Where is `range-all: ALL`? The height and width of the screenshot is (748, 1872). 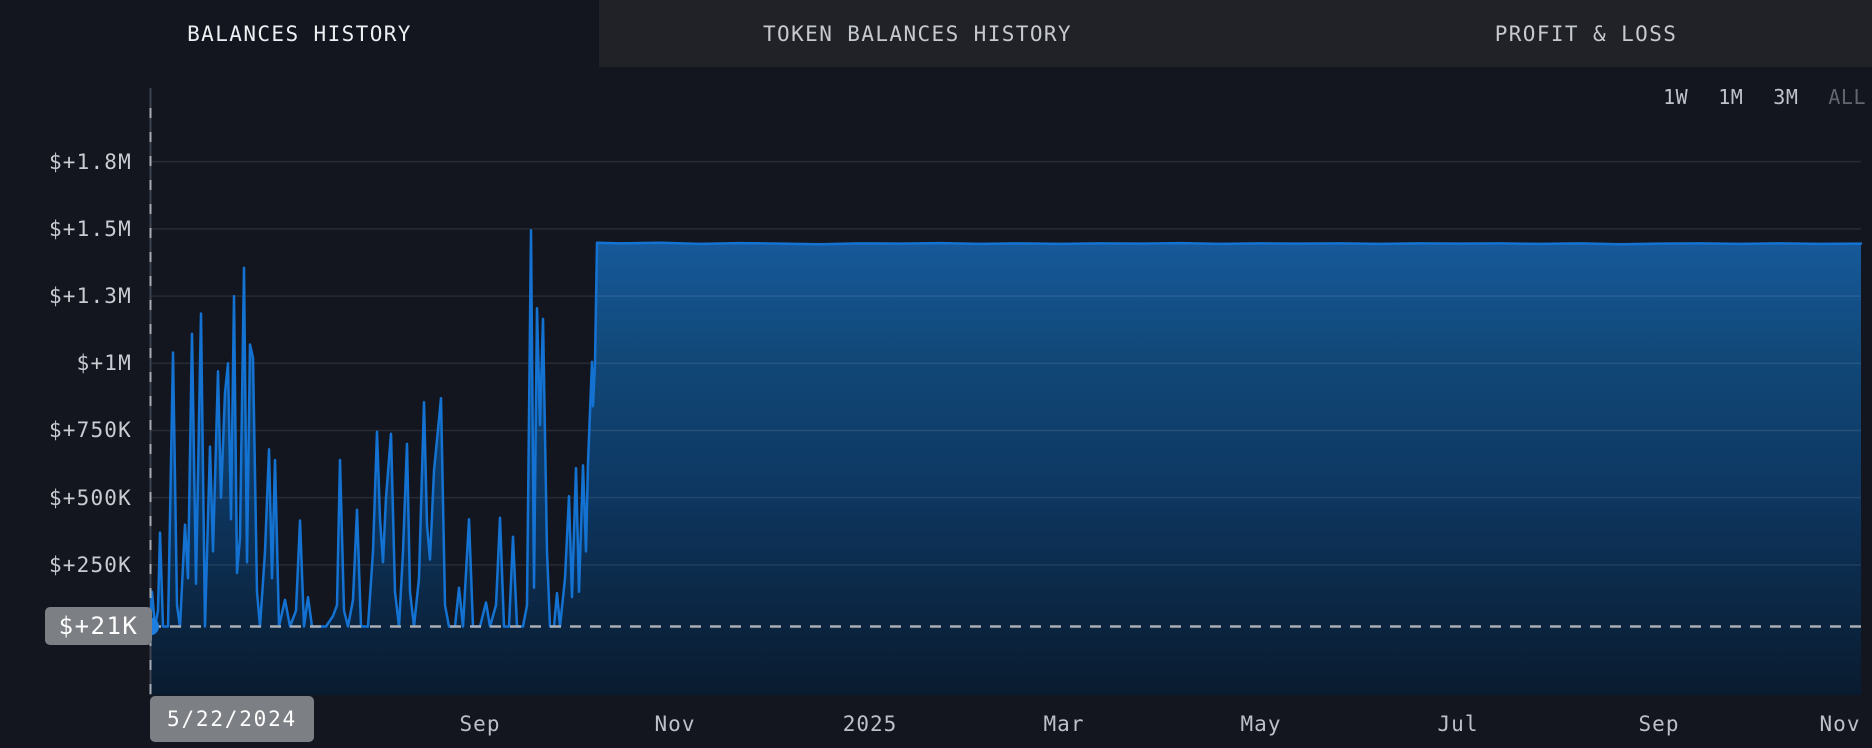 range-all: ALL is located at coordinates (1847, 97).